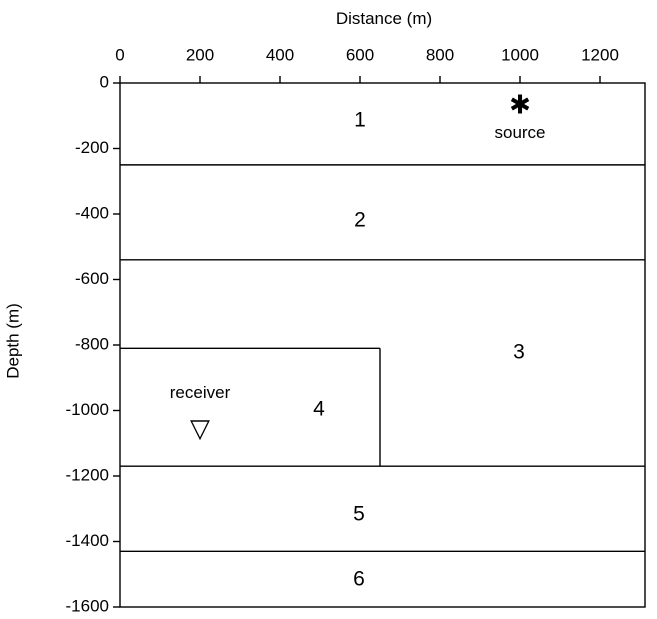 This screenshot has height=619, width=657. I want to click on x-tick-label: 200, so click(200, 54).